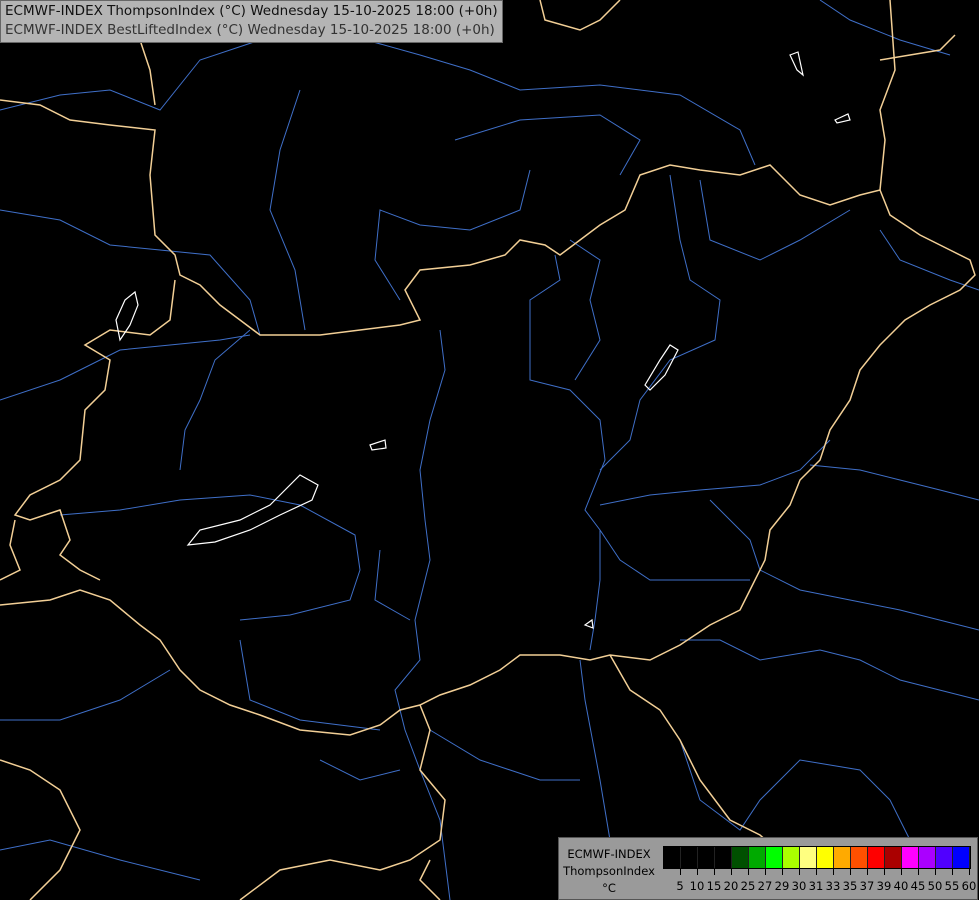 This screenshot has height=900, width=979. Describe the element at coordinates (731, 886) in the screenshot. I see `legend-tick-label: 20` at that location.